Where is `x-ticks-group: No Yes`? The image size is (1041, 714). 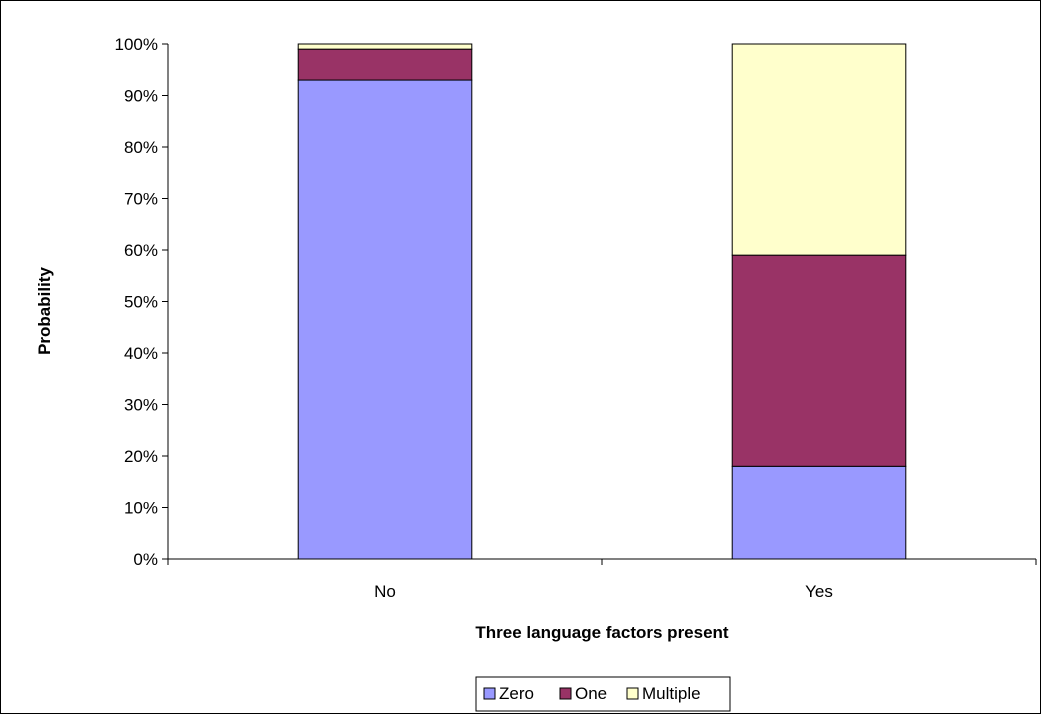 x-ticks-group: No Yes is located at coordinates (602, 580).